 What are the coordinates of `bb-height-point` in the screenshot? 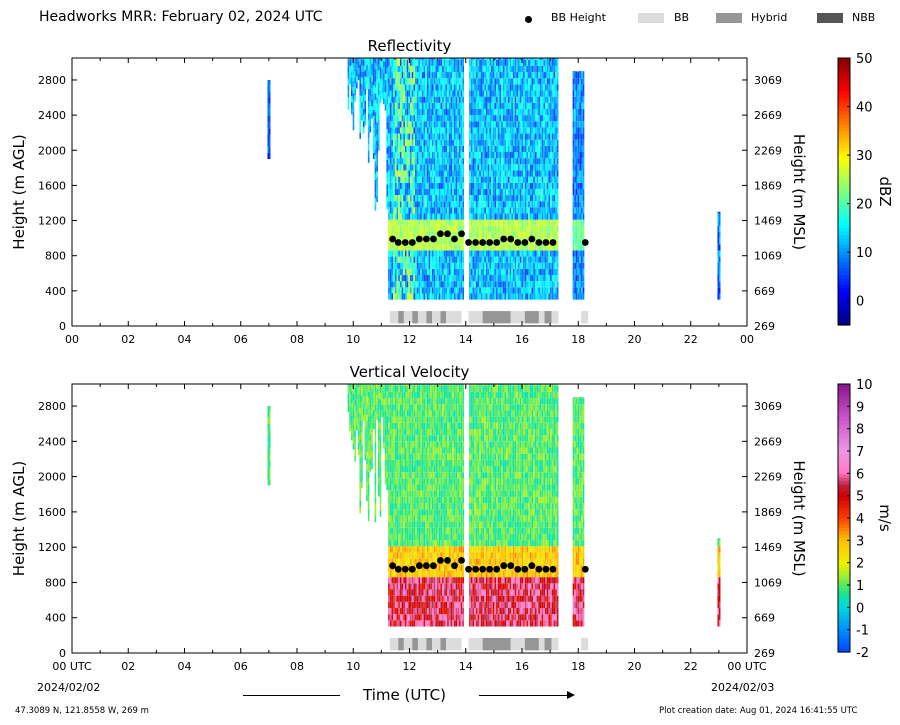 It's located at (585, 242).